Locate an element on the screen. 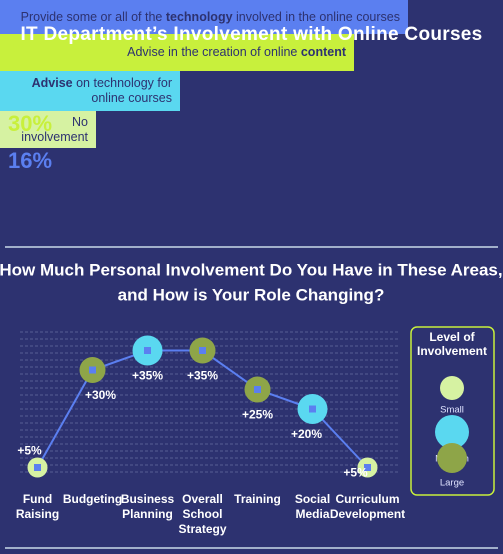 The image size is (503, 554). legend-label: Large is located at coordinates (452, 483).